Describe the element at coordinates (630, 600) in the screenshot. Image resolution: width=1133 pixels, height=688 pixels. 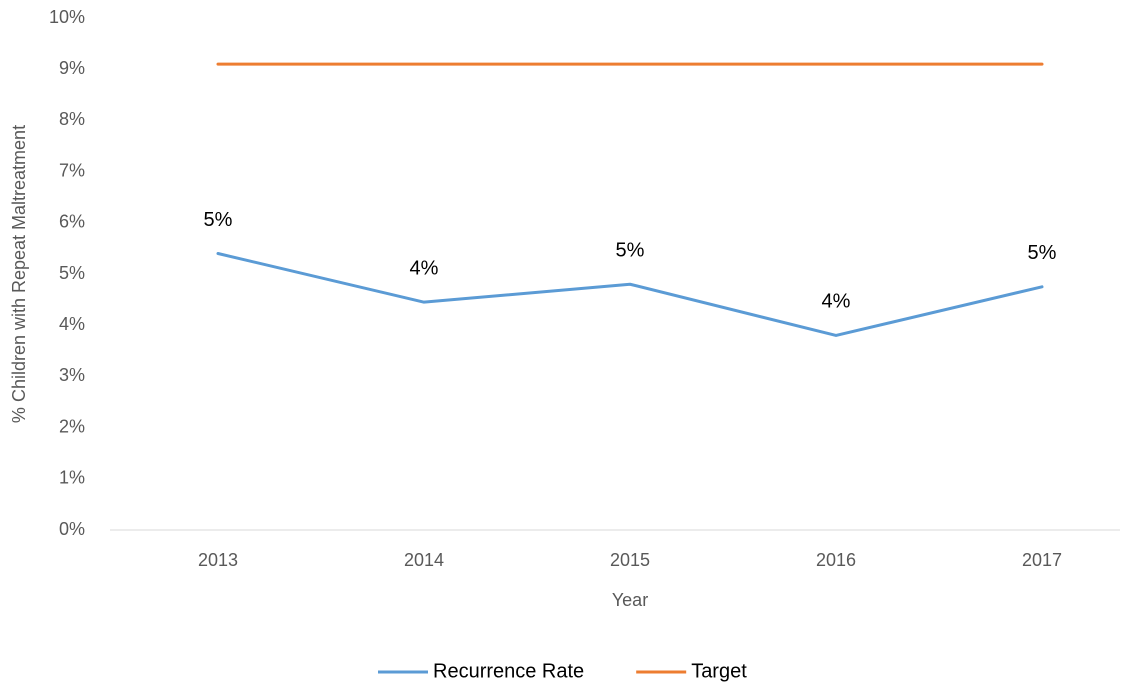
I see `x-axis-label: Year` at that location.